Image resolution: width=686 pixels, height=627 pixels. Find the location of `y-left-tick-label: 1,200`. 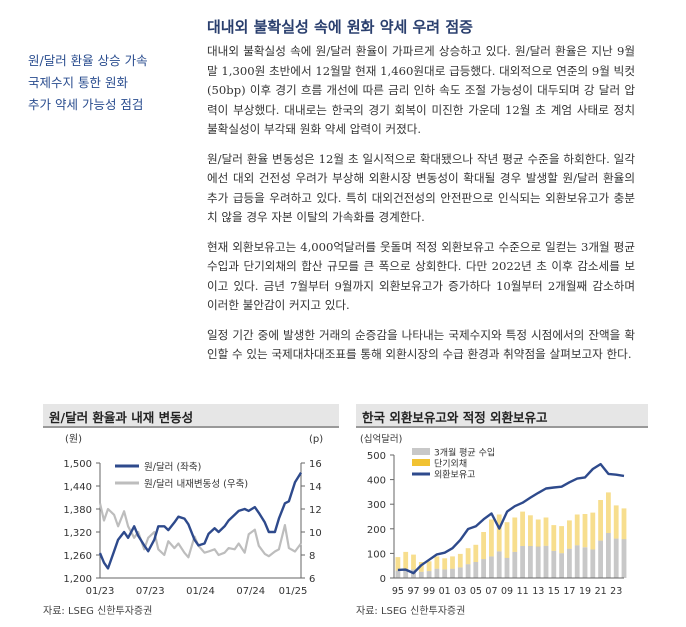

y-left-tick-label: 1,200 is located at coordinates (77, 579).